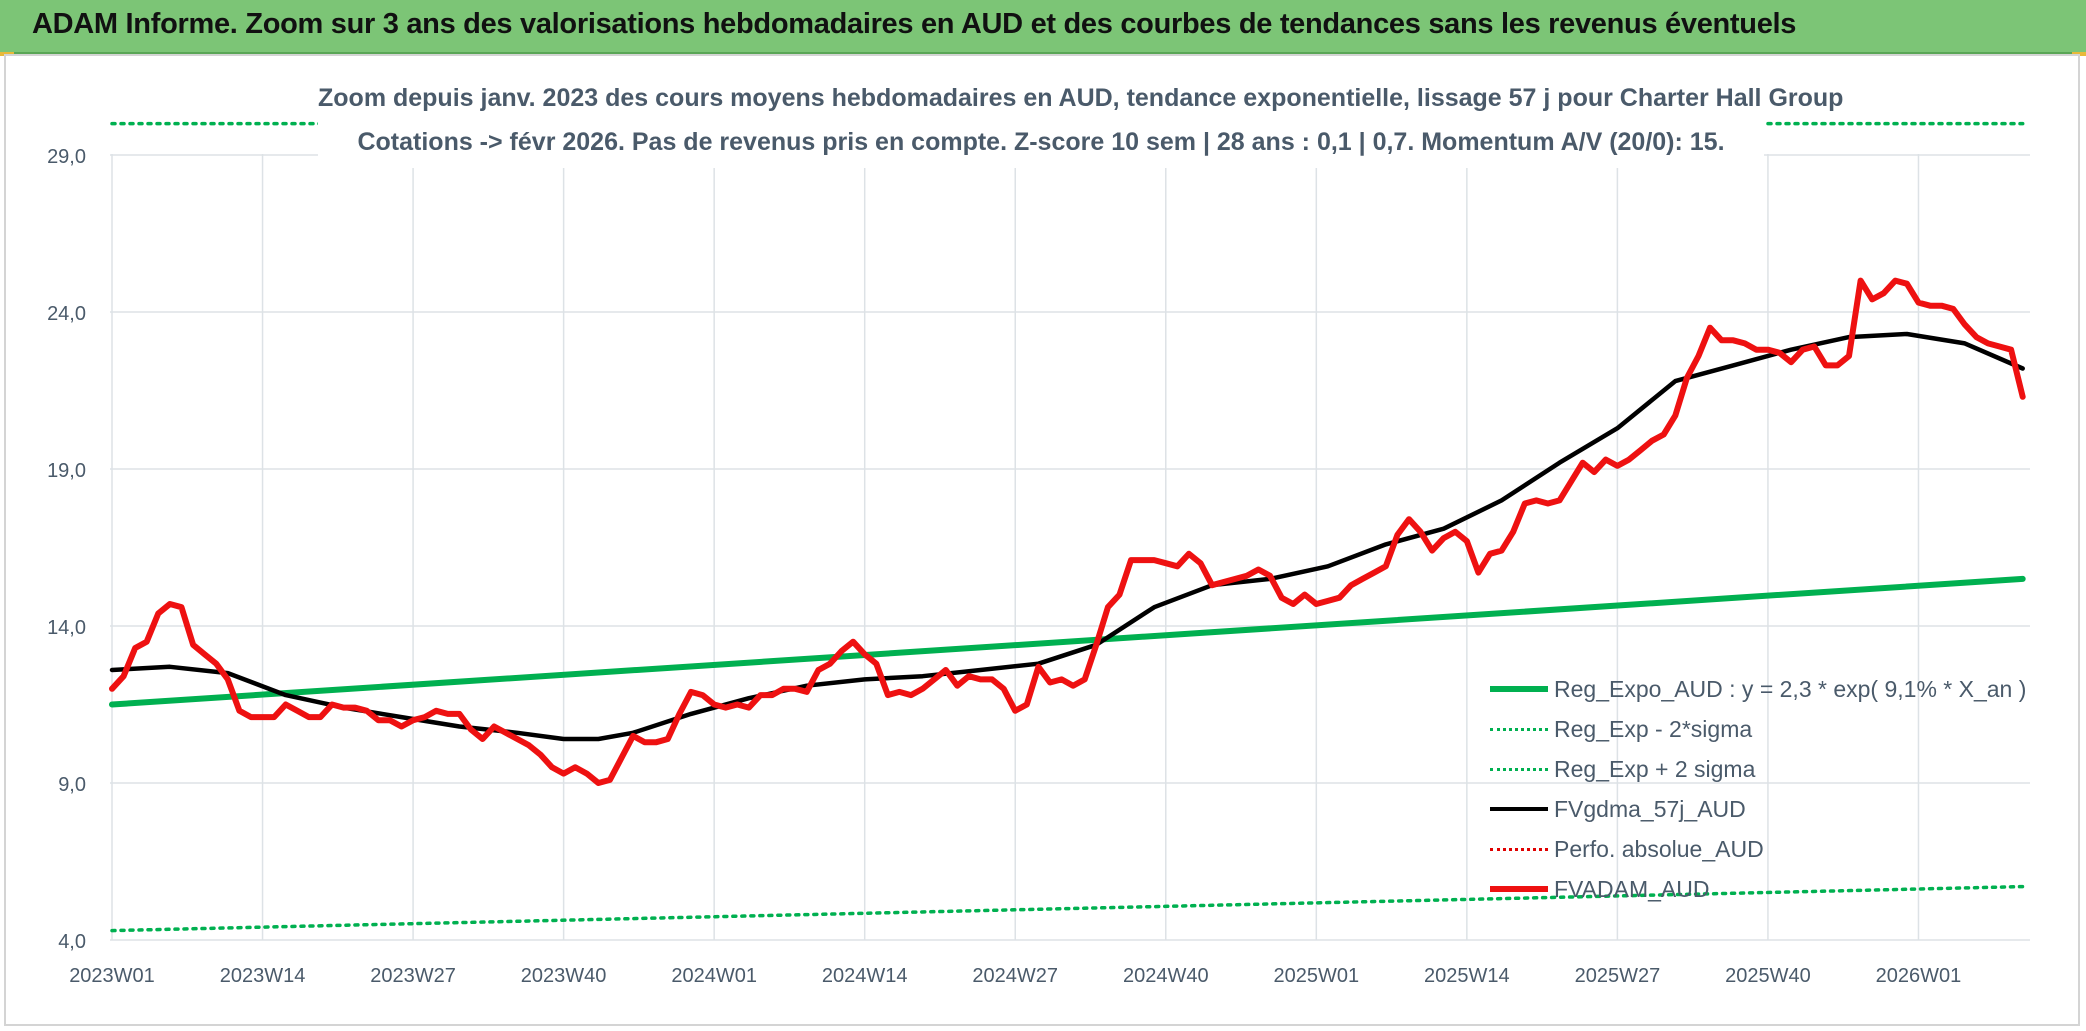 This screenshot has width=2086, height=1031. Describe the element at coordinates (66, 314) in the screenshot. I see `y-tick-label: 24,0` at that location.